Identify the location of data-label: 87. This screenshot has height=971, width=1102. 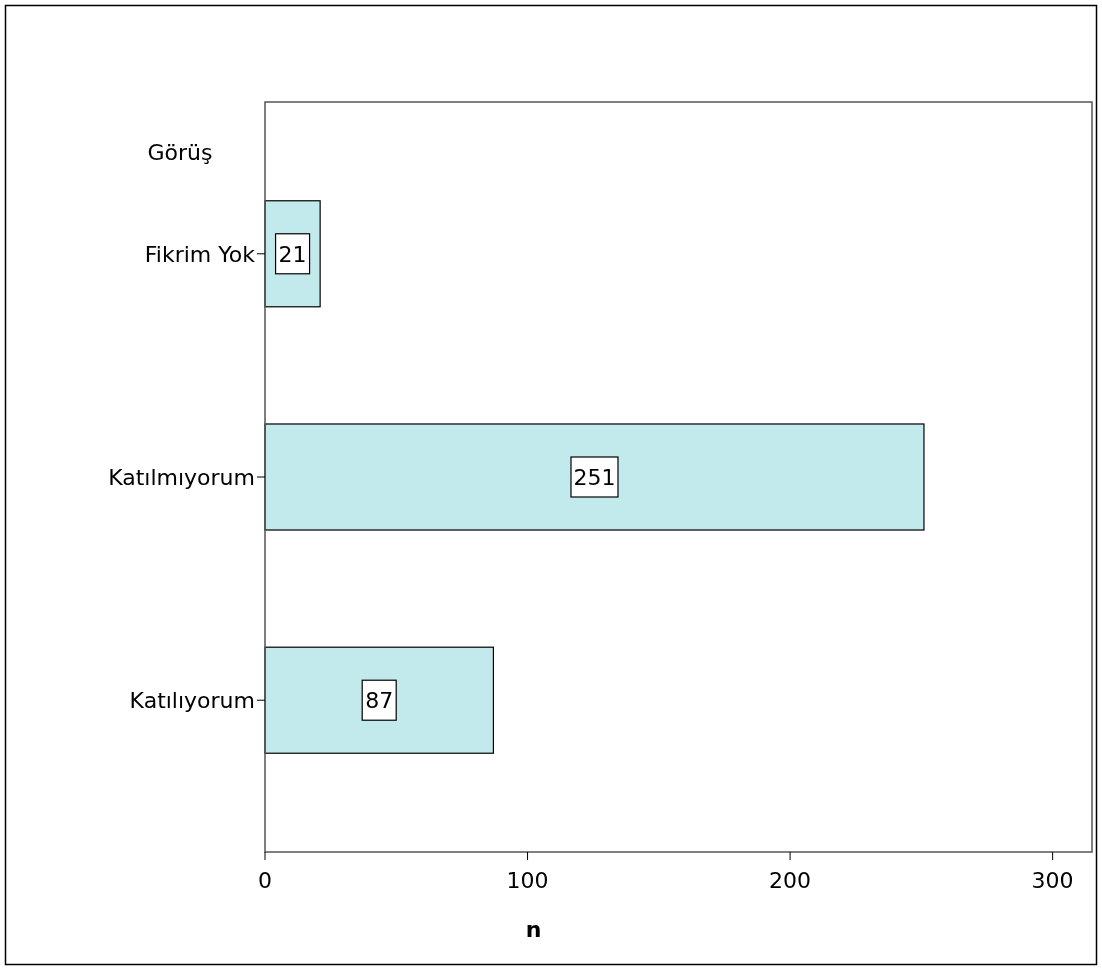
(379, 701).